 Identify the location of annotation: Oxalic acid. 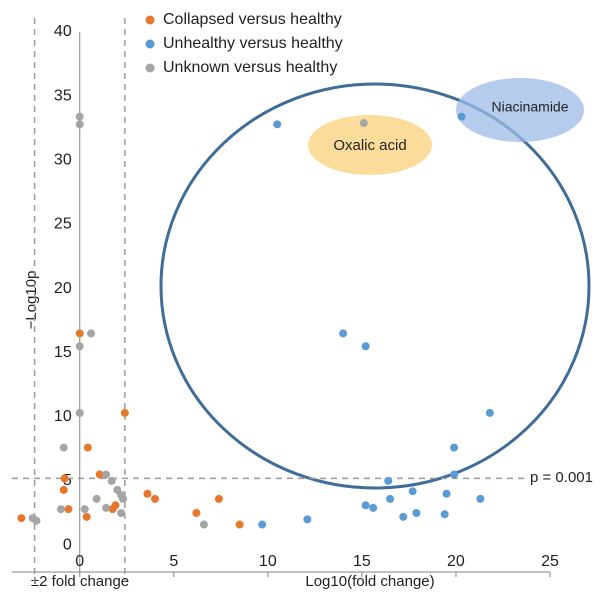
(369, 145).